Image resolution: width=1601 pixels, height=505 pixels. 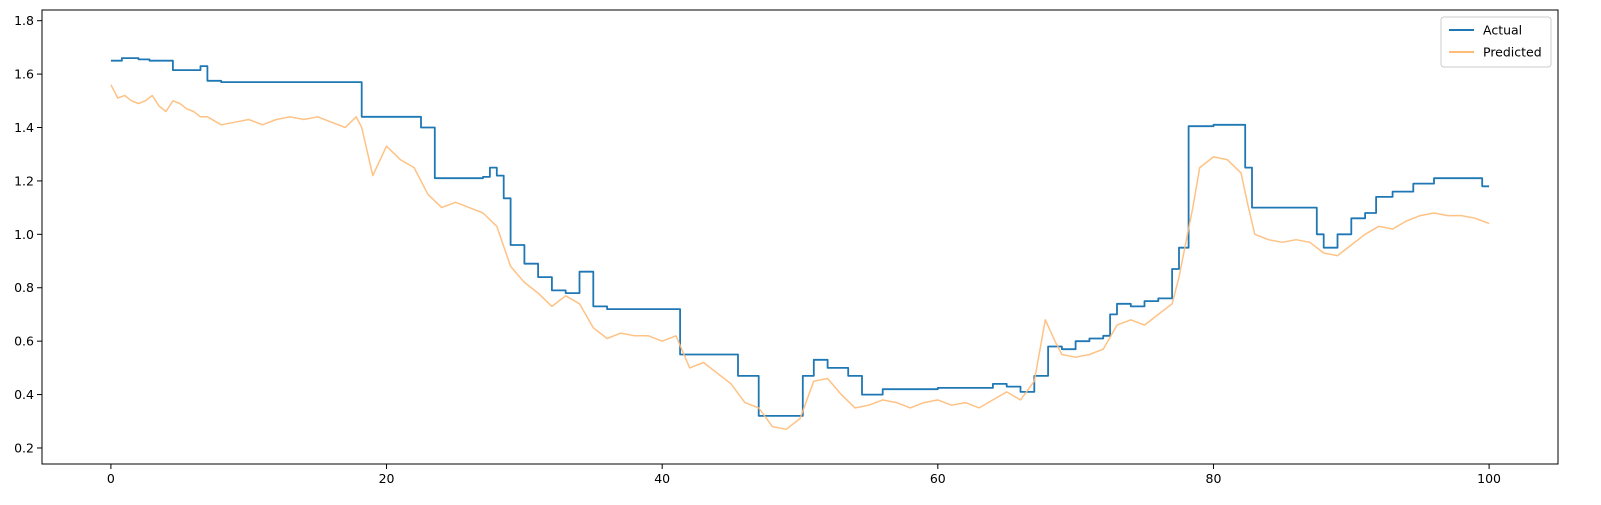 I want to click on y-tick-label: 0.4, so click(x=24, y=394).